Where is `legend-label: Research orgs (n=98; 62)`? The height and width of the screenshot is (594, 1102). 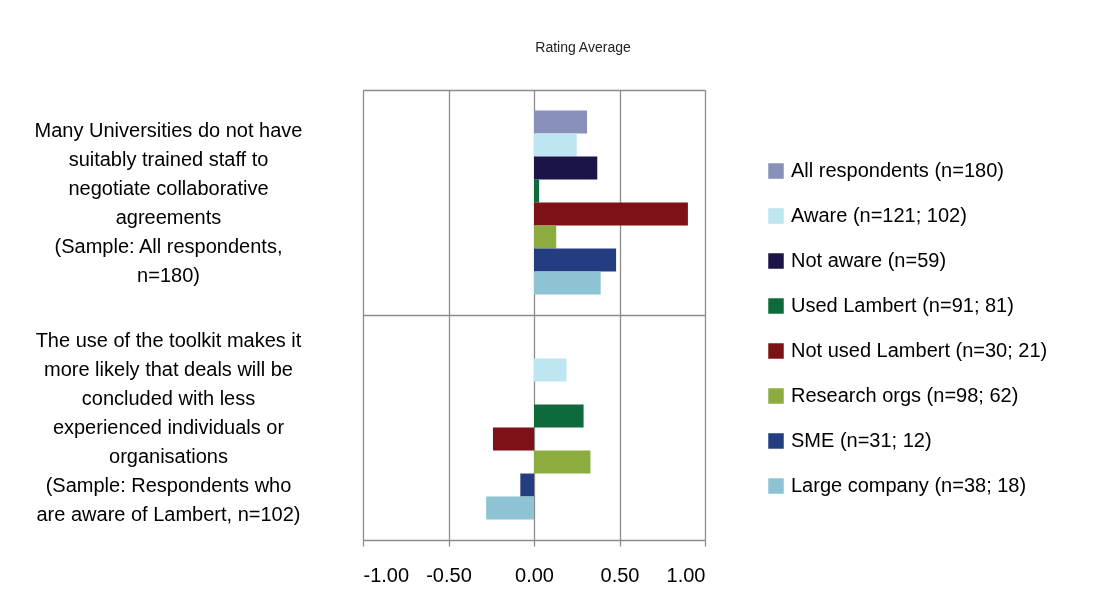 legend-label: Research orgs (n=98; 62) is located at coordinates (905, 395).